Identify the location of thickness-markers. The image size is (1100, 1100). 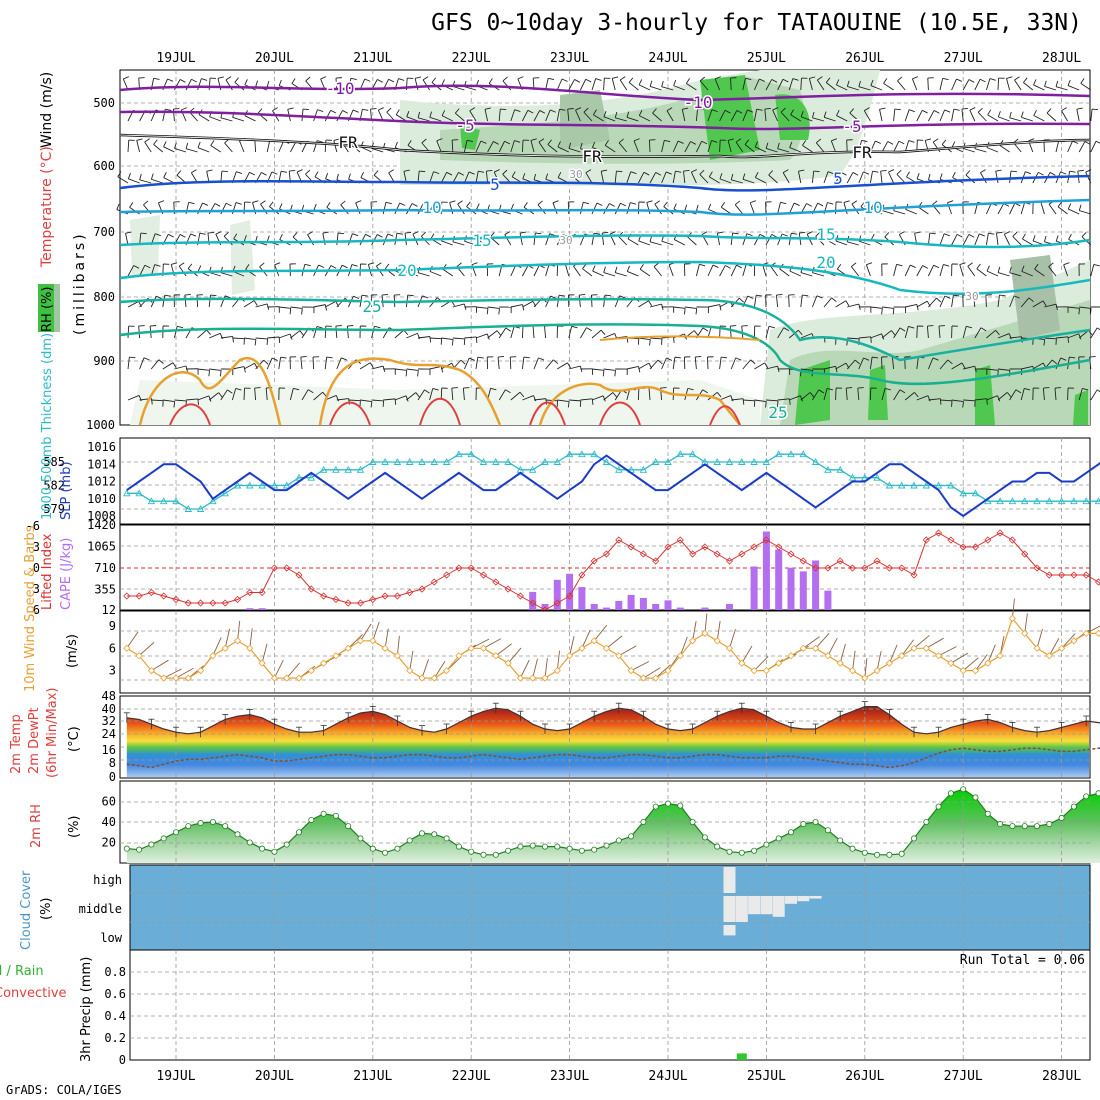
(611, 481).